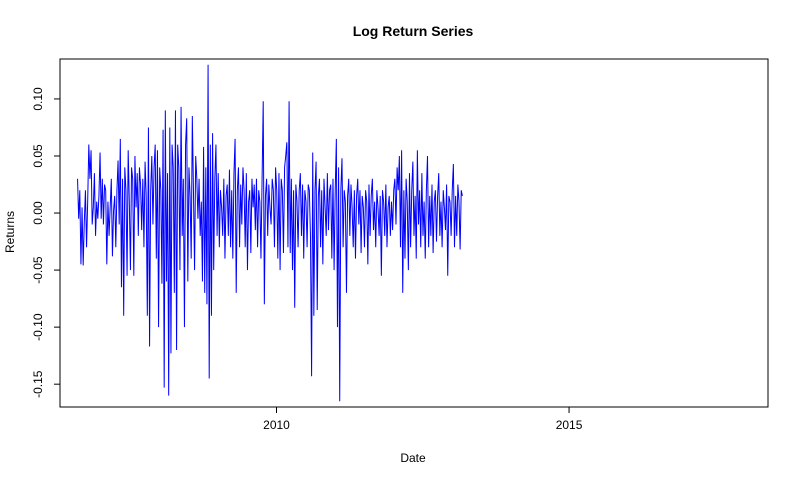 The width and height of the screenshot is (800, 480). What do you see at coordinates (38, 327) in the screenshot?
I see `y-tick-label-4: -0.10` at bounding box center [38, 327].